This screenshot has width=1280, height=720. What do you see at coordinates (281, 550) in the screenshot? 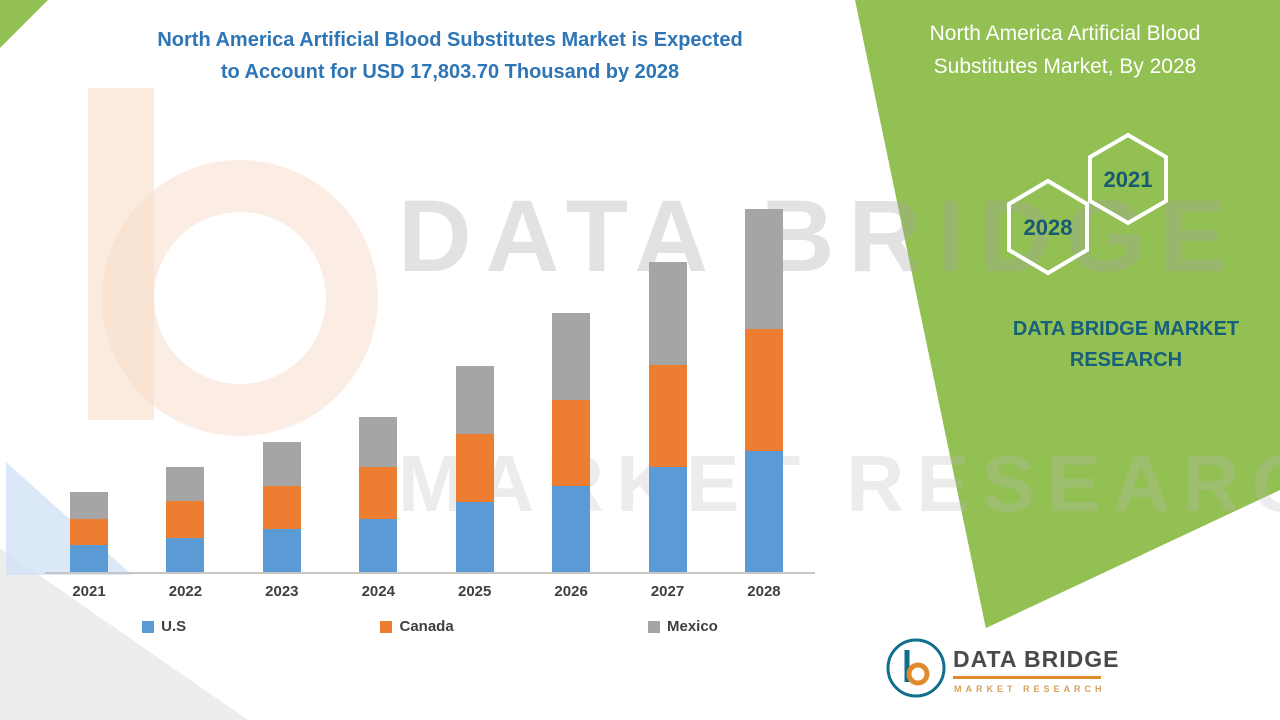
I see `bar-segment-us-2023` at bounding box center [281, 550].